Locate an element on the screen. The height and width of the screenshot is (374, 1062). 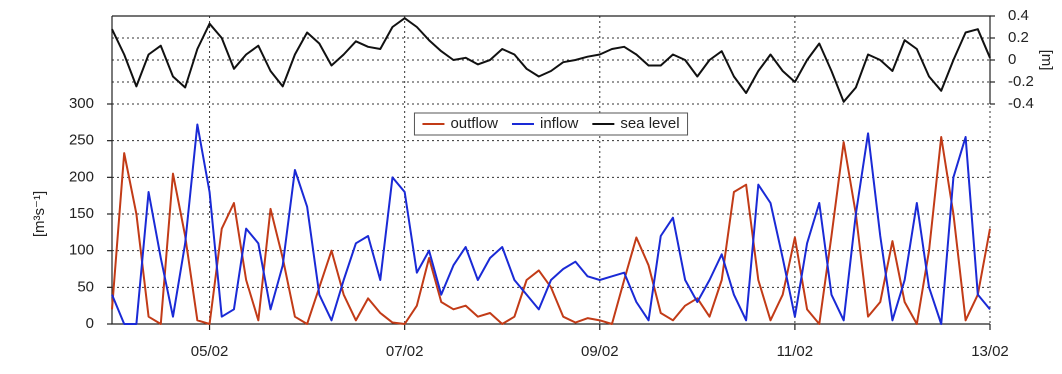
x-tick-label: 13/02 is located at coordinates (990, 351).